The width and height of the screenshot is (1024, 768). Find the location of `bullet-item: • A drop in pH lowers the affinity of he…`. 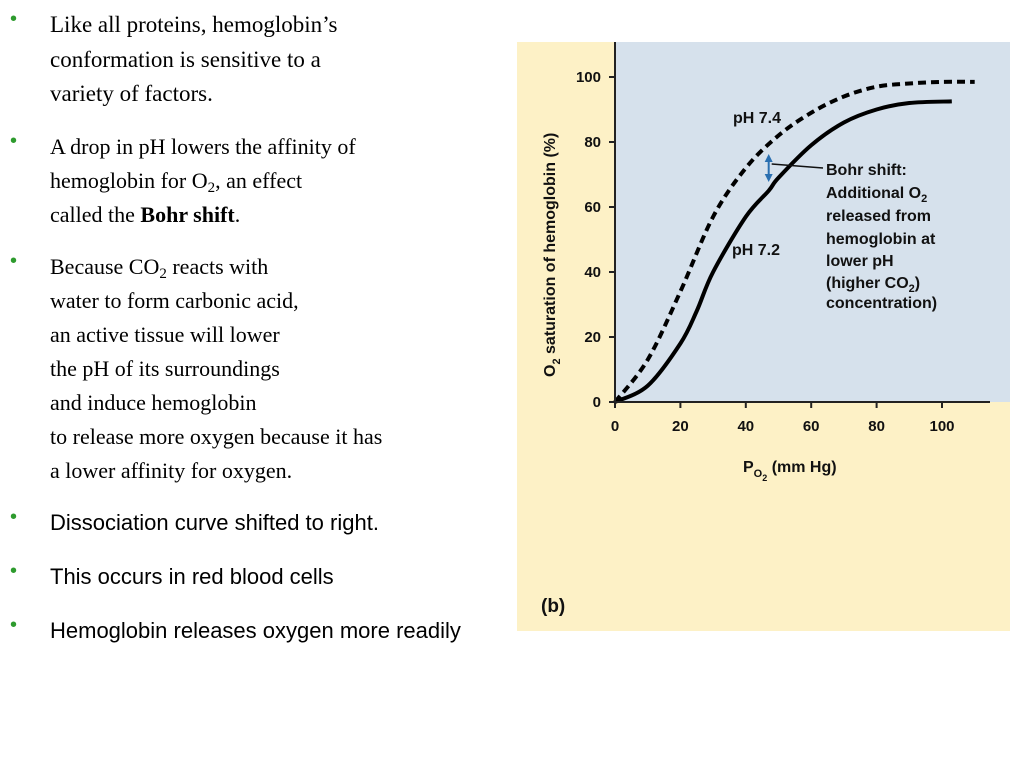

bullet-item: • A drop in pH lowers the affinity of he… is located at coordinates (257, 181).